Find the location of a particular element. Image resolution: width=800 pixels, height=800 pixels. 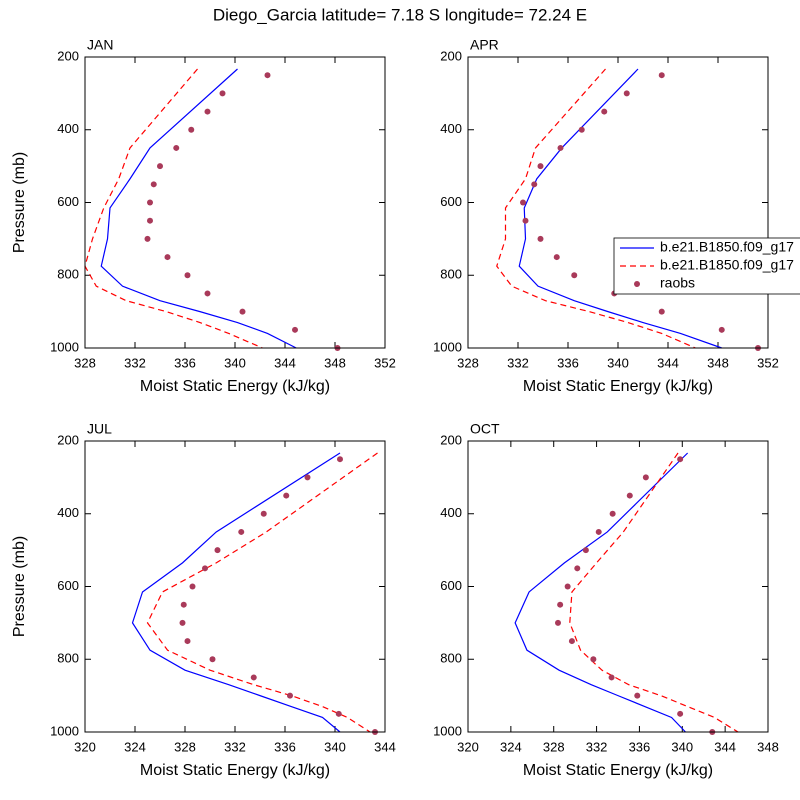

y-axis-label: Pressure (mb) is located at coordinates (19, 586).